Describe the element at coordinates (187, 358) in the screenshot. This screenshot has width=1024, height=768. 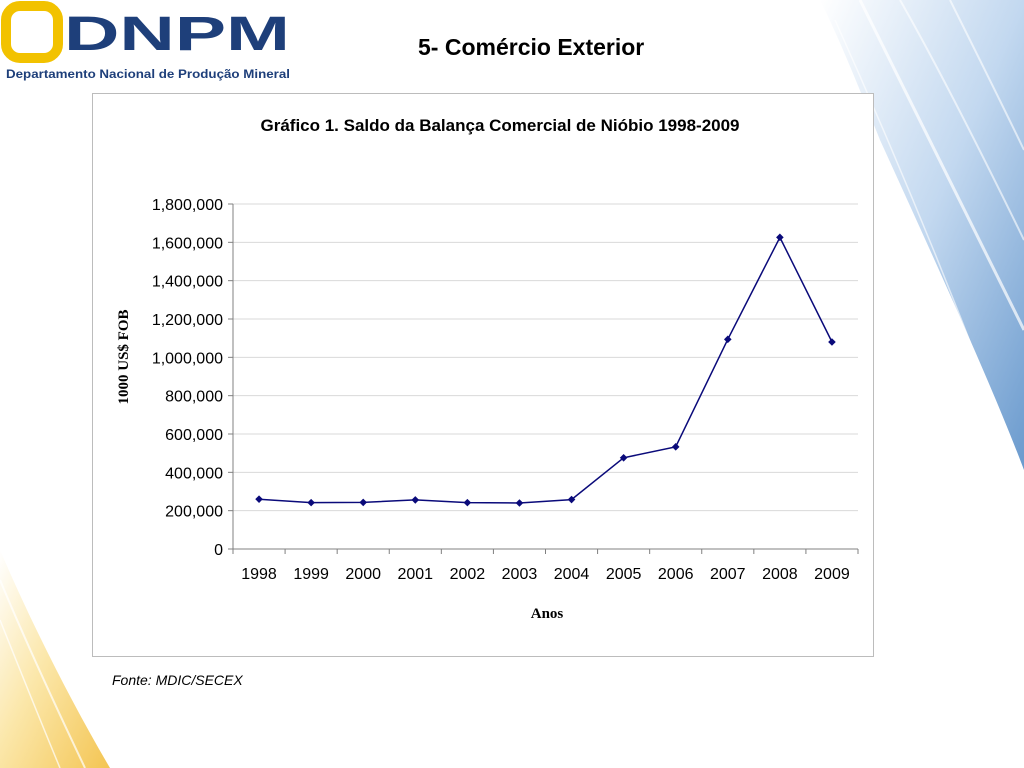
I see `y-tick-label: 1,000,000` at that location.